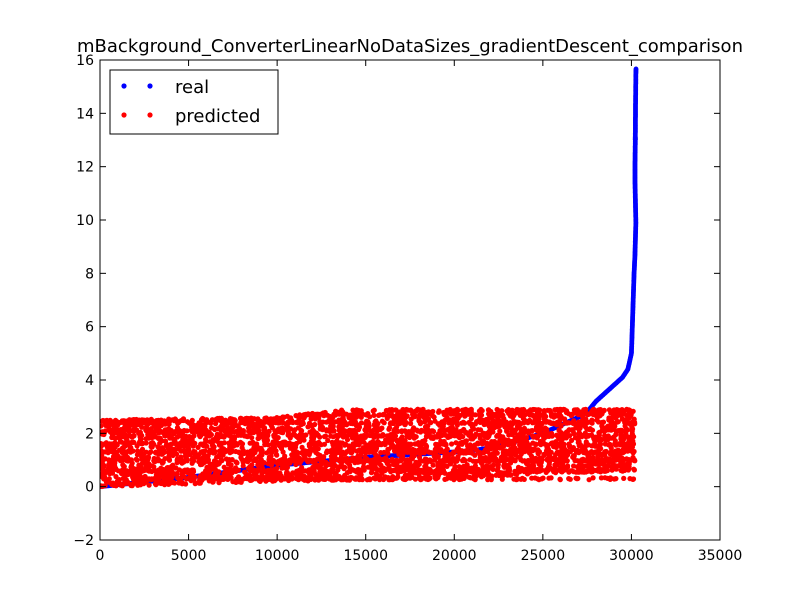  I want to click on legend-marker-real, so click(150, 86).